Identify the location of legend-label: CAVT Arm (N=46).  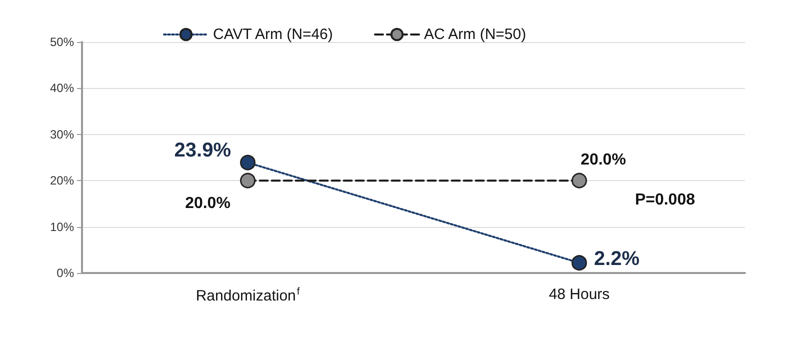
(273, 34).